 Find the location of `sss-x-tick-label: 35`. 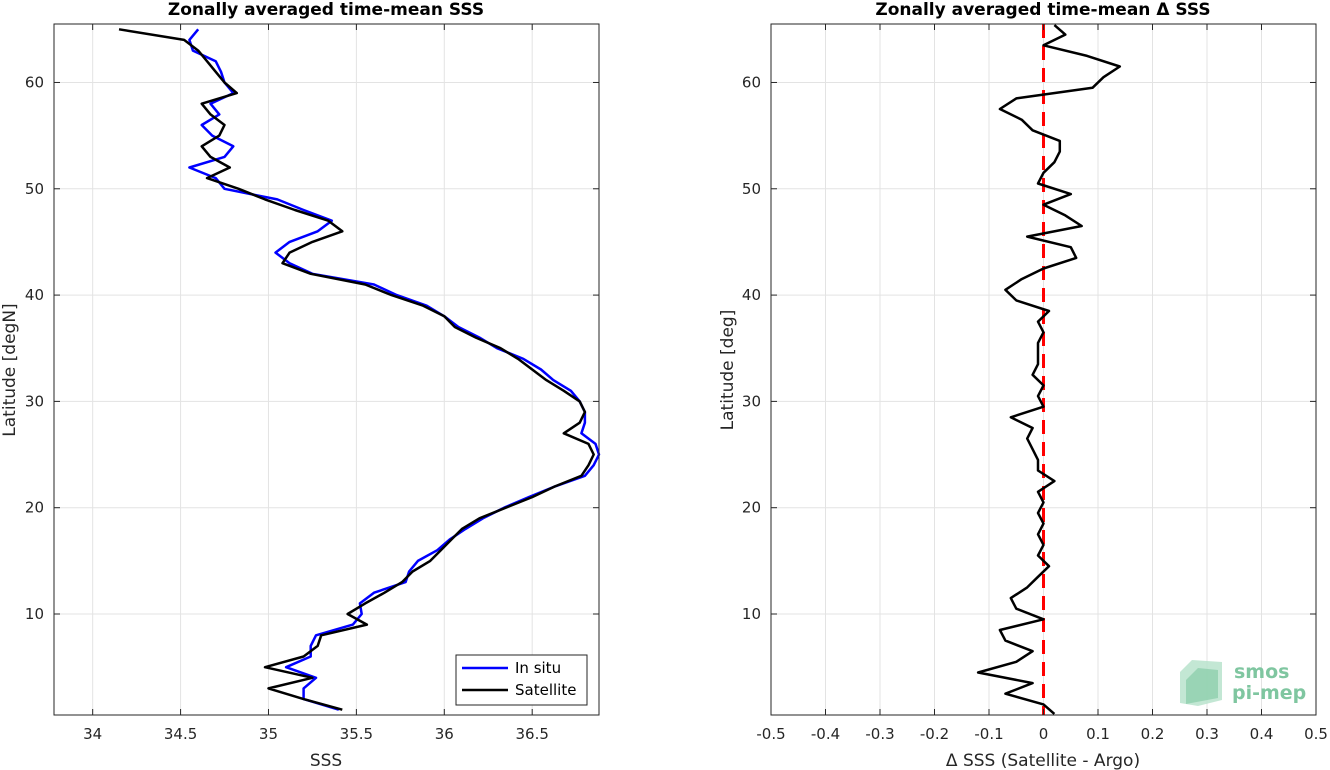

sss-x-tick-label: 35 is located at coordinates (268, 734).